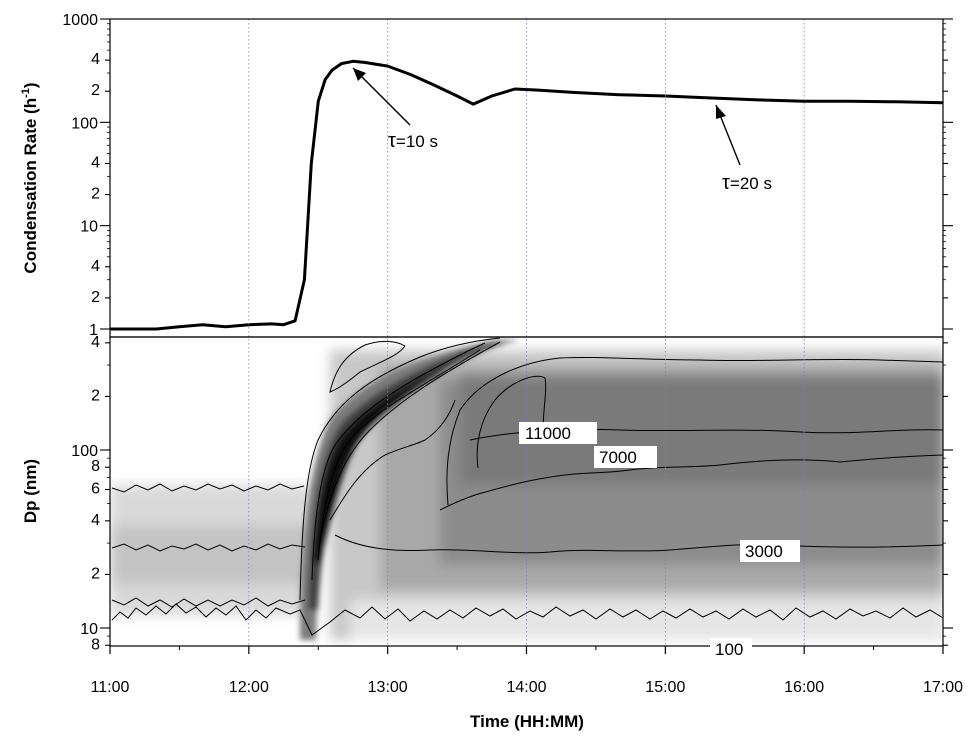 This screenshot has width=974, height=738. Describe the element at coordinates (659, 541) in the screenshot. I see `contour-level-labels: 11000 7000 3000 100` at that location.